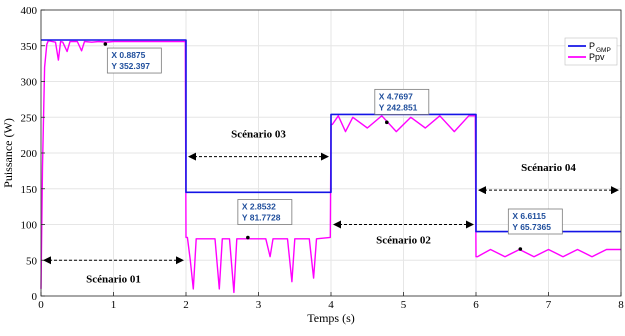 Image resolution: width=625 pixels, height=336 pixels. Describe the element at coordinates (29, 11) in the screenshot. I see `y-tick-label: 400` at that location.